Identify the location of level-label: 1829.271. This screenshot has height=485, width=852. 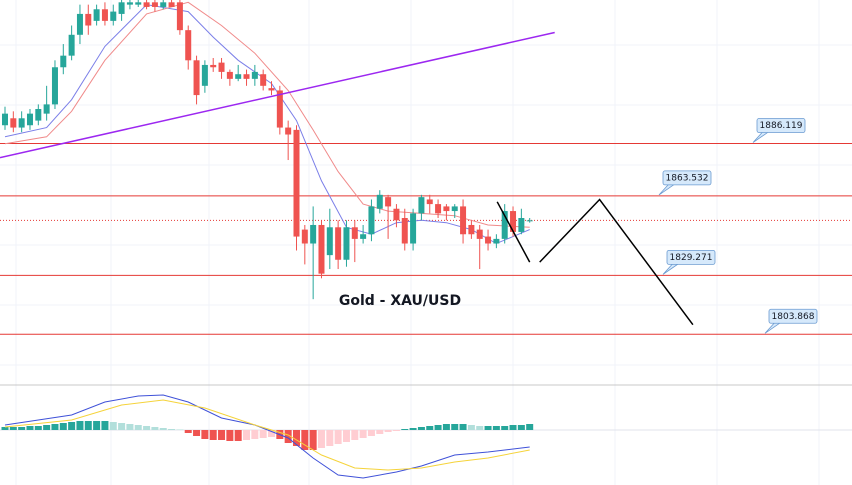
(691, 258).